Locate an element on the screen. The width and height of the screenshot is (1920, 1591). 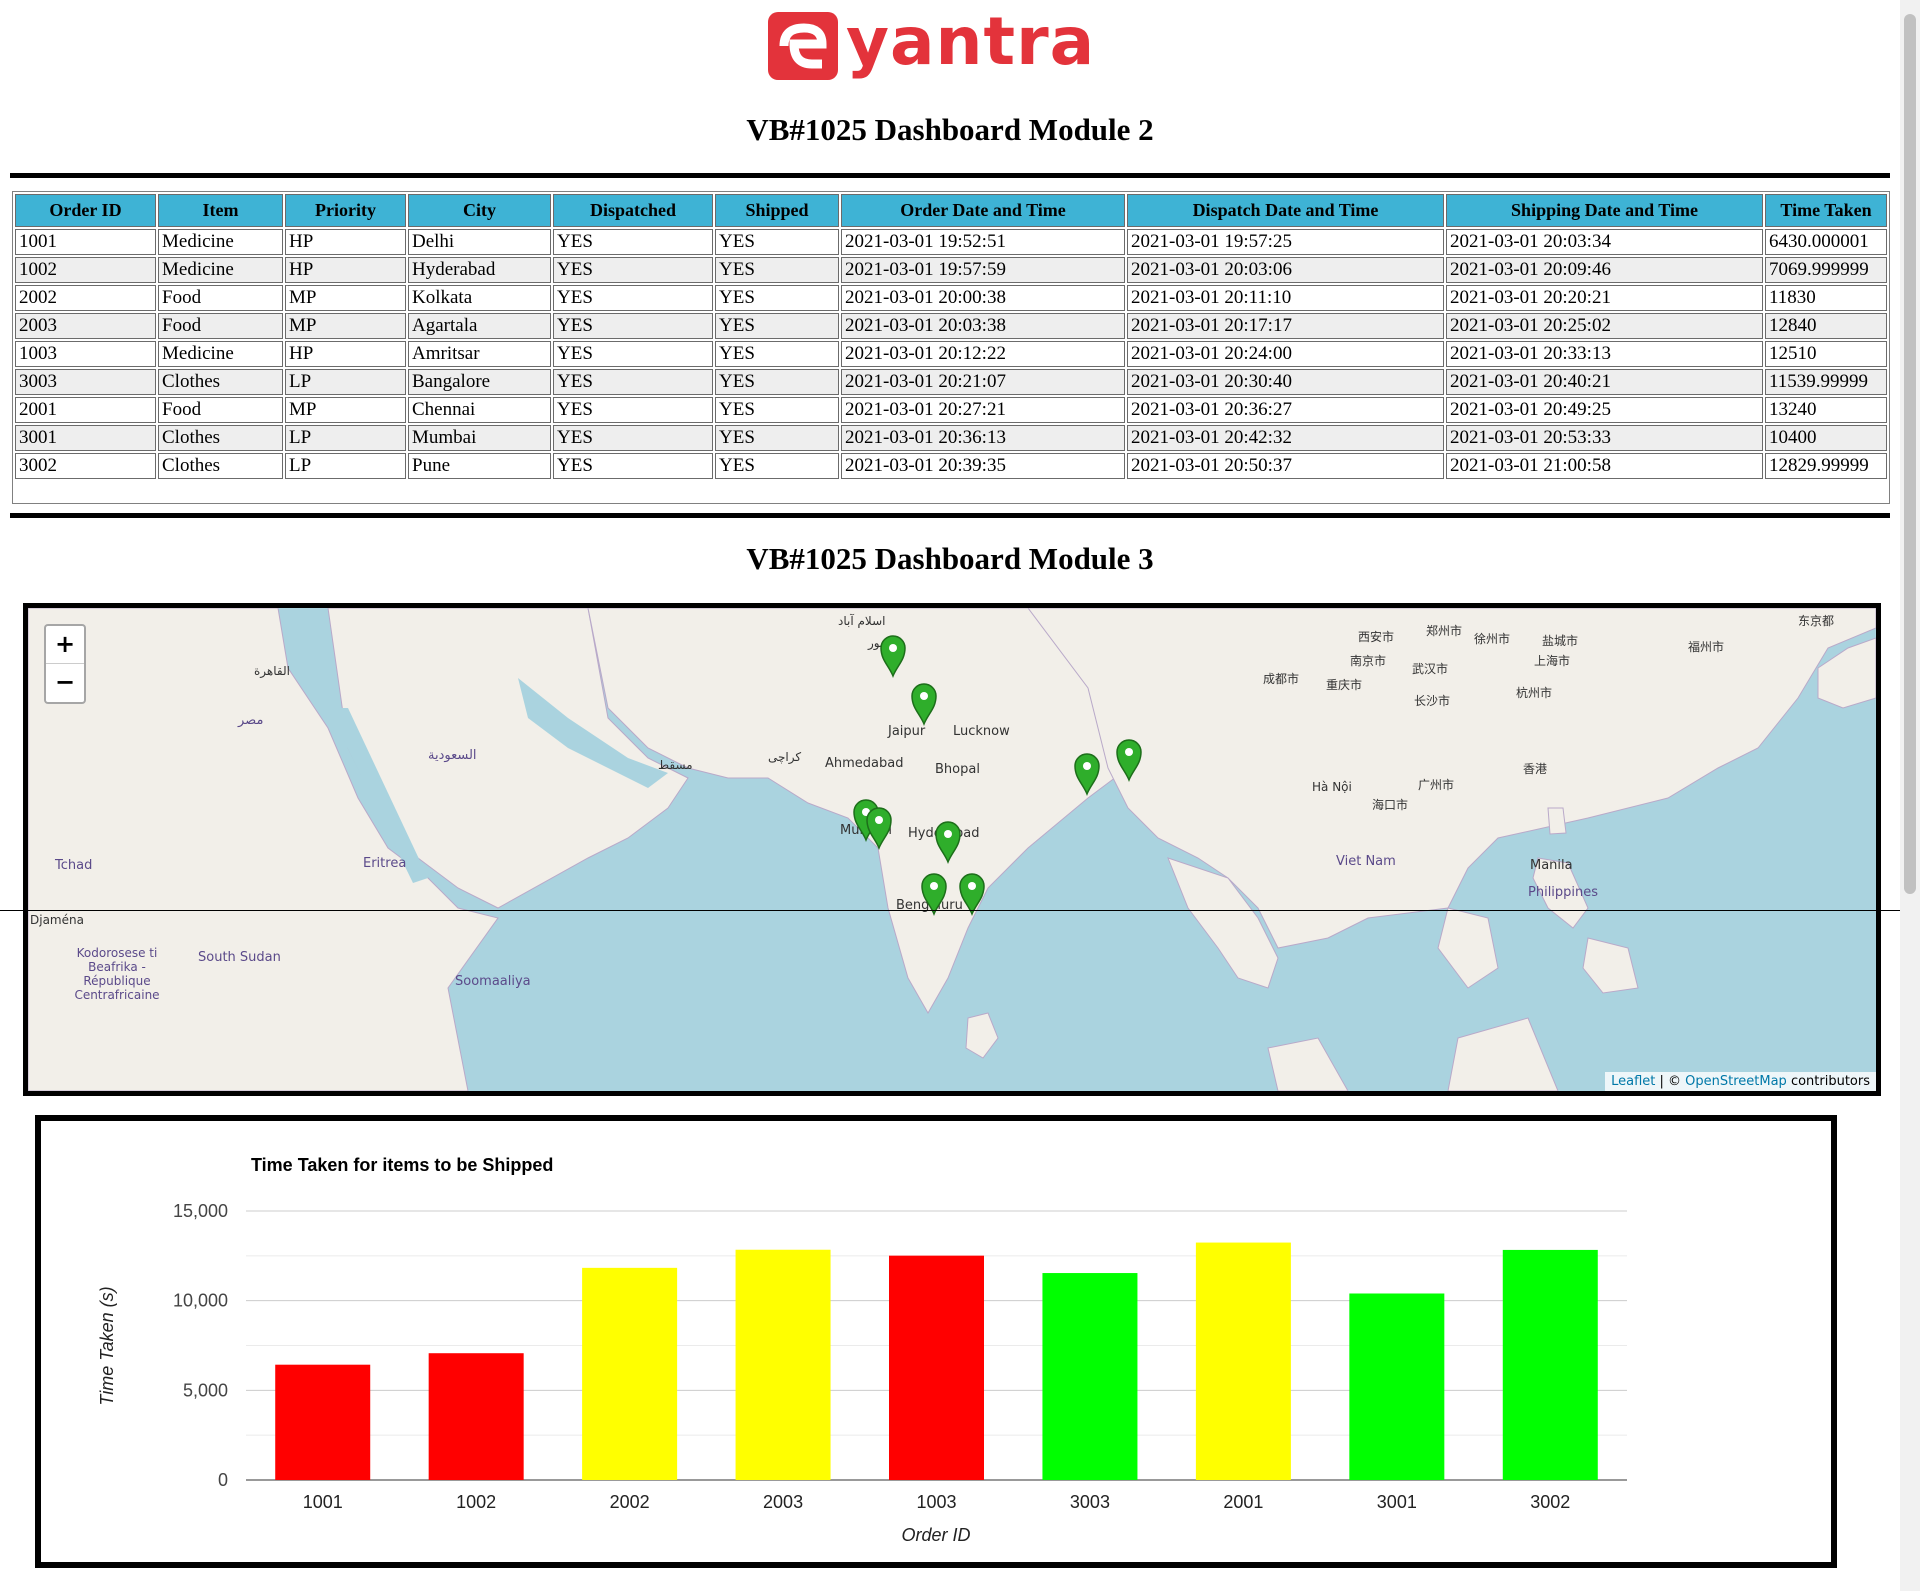
table-cell: 2021-03-01 20:20:21 is located at coordinates (1604, 298).